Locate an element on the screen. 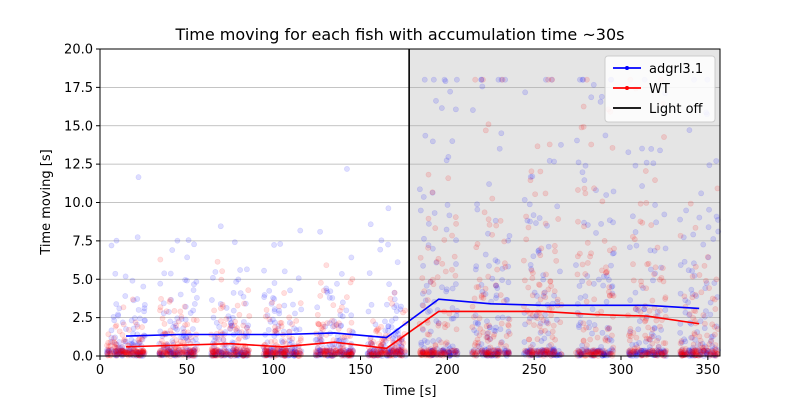  x-tick-label: 0 is located at coordinates (100, 370).